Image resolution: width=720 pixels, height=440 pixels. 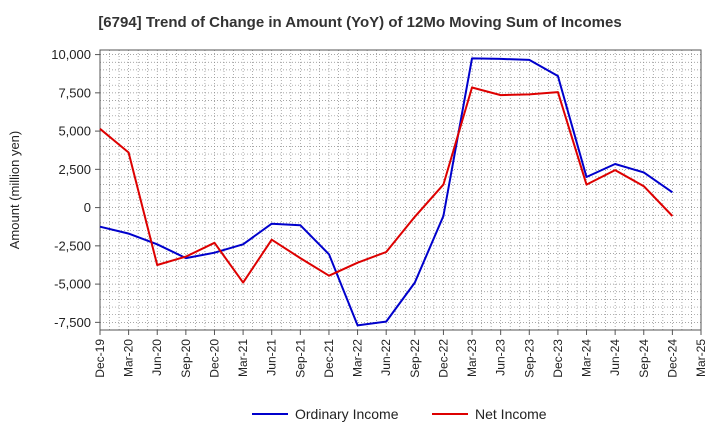 What do you see at coordinates (214, 358) in the screenshot?
I see `x-tick-label: Dec-20` at bounding box center [214, 358].